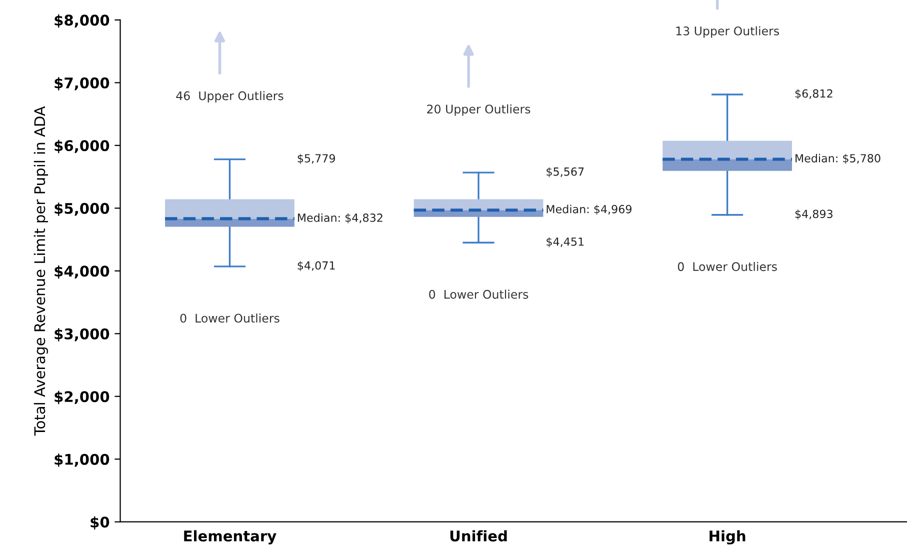  I want to click on annotation: 20 Upper Outliers, so click(478, 110).